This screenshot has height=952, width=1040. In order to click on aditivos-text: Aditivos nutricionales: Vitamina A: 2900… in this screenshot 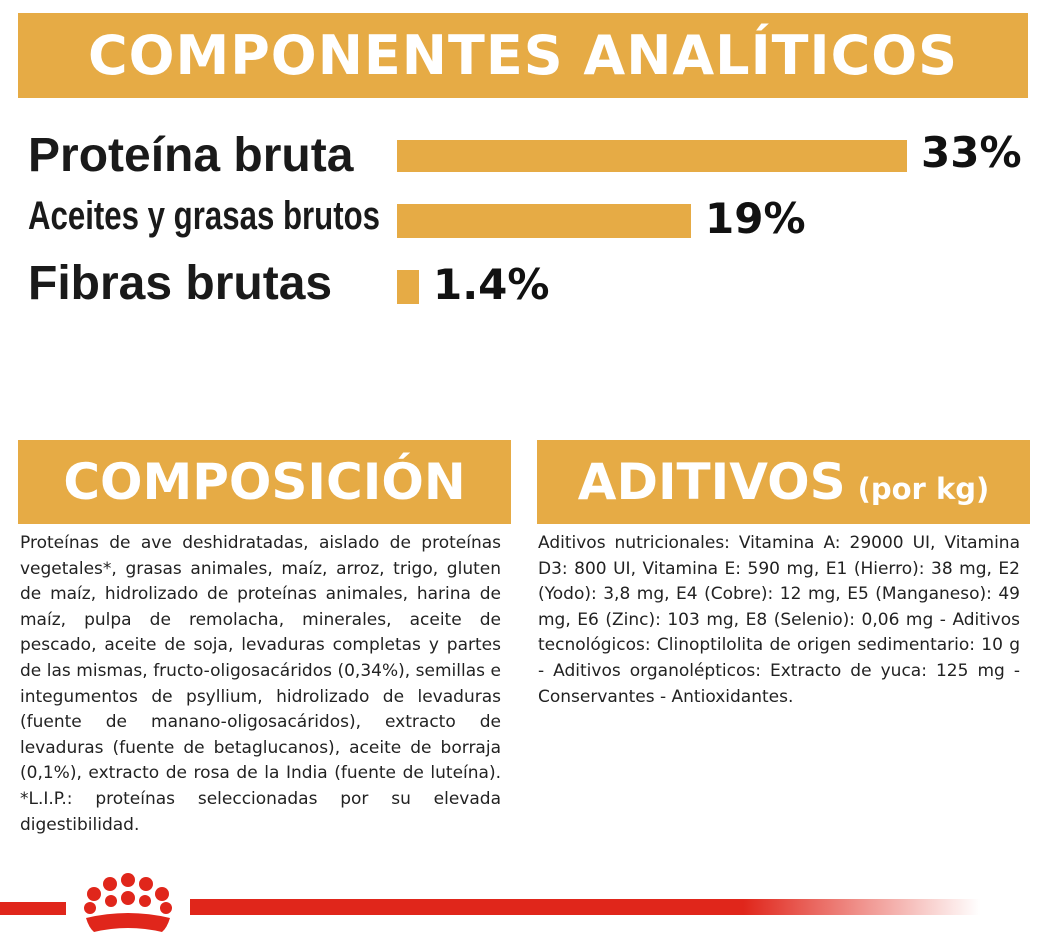, I will do `click(779, 620)`.